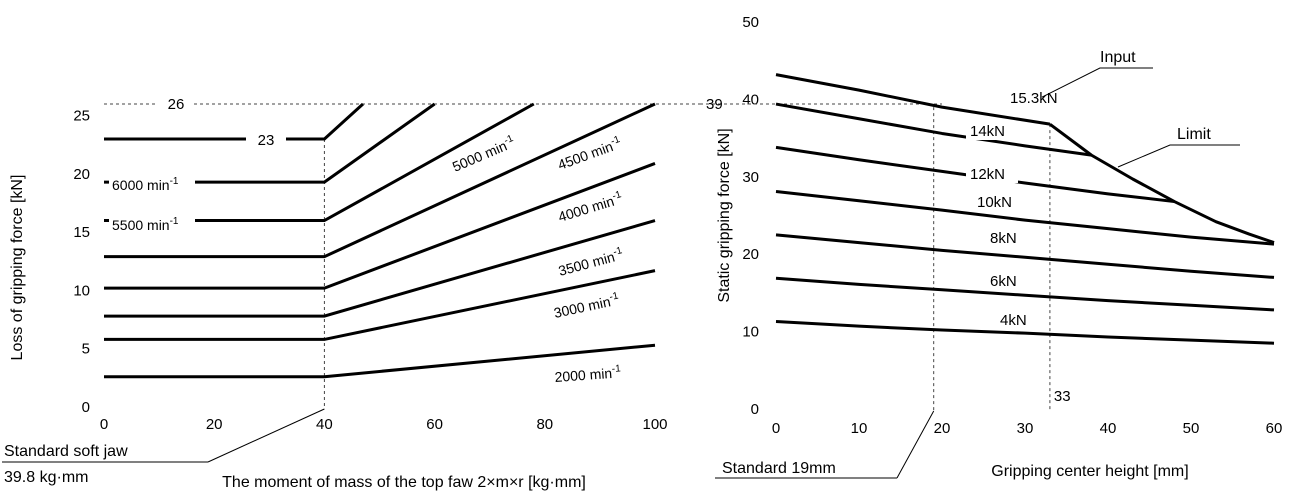 This screenshot has width=1295, height=503. Describe the element at coordinates (1194, 134) in the screenshot. I see `right-limit-label: Limit` at that location.